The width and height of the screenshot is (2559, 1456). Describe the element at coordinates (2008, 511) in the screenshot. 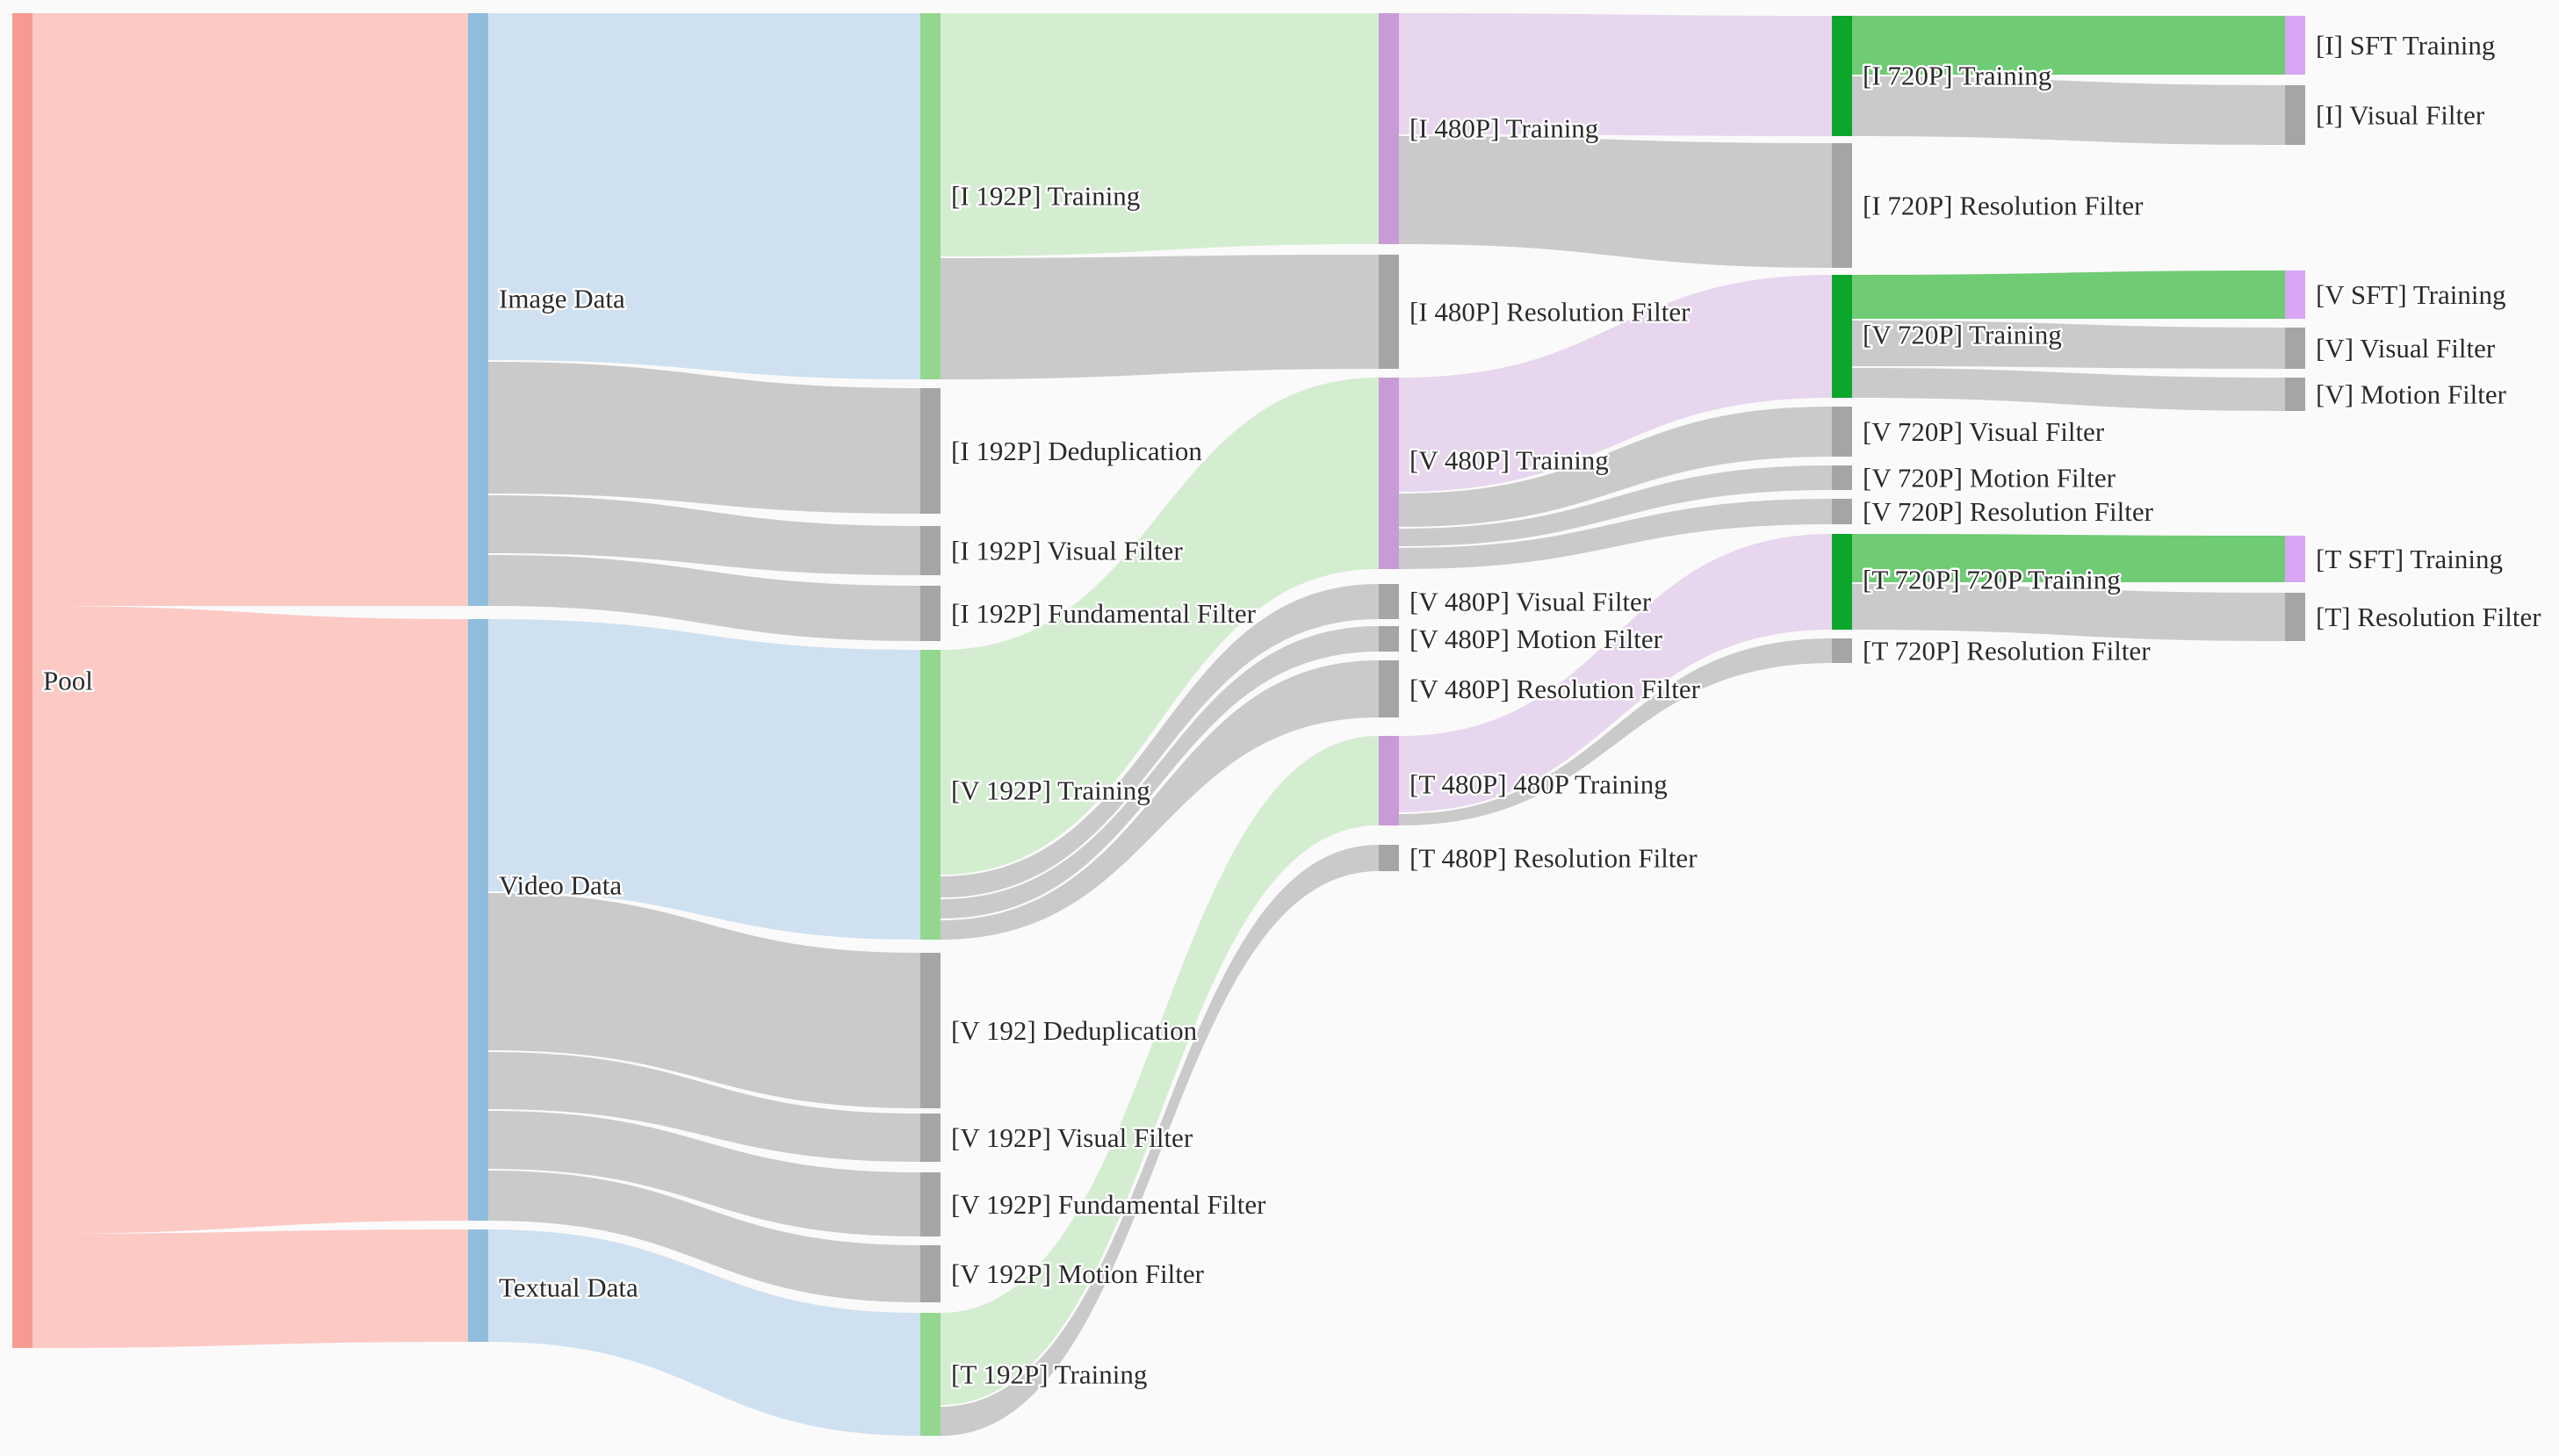

I see `sankey-node-label-v720_resolution: [V 720P] Resolution Filter` at that location.